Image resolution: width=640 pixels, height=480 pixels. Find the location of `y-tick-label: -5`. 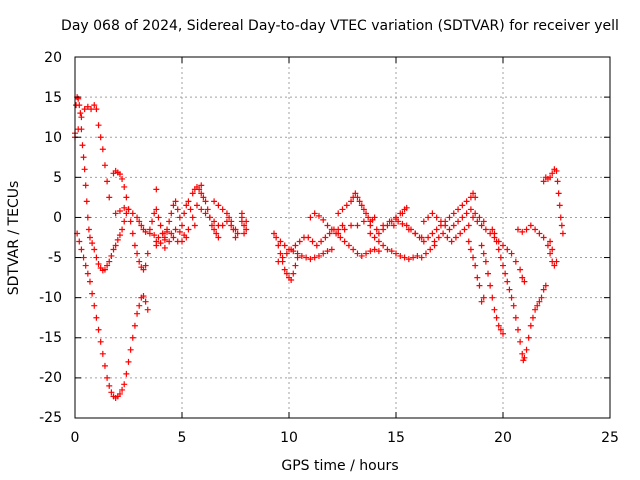

y-tick-label: -5 is located at coordinates (55, 258).